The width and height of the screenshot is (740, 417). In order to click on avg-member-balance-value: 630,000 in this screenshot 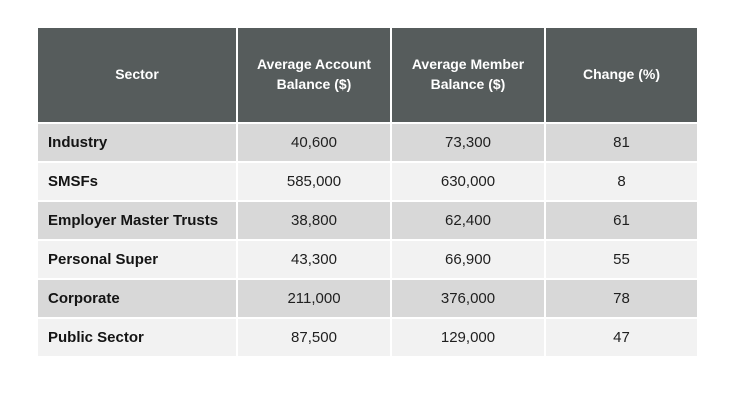, I will do `click(468, 181)`.